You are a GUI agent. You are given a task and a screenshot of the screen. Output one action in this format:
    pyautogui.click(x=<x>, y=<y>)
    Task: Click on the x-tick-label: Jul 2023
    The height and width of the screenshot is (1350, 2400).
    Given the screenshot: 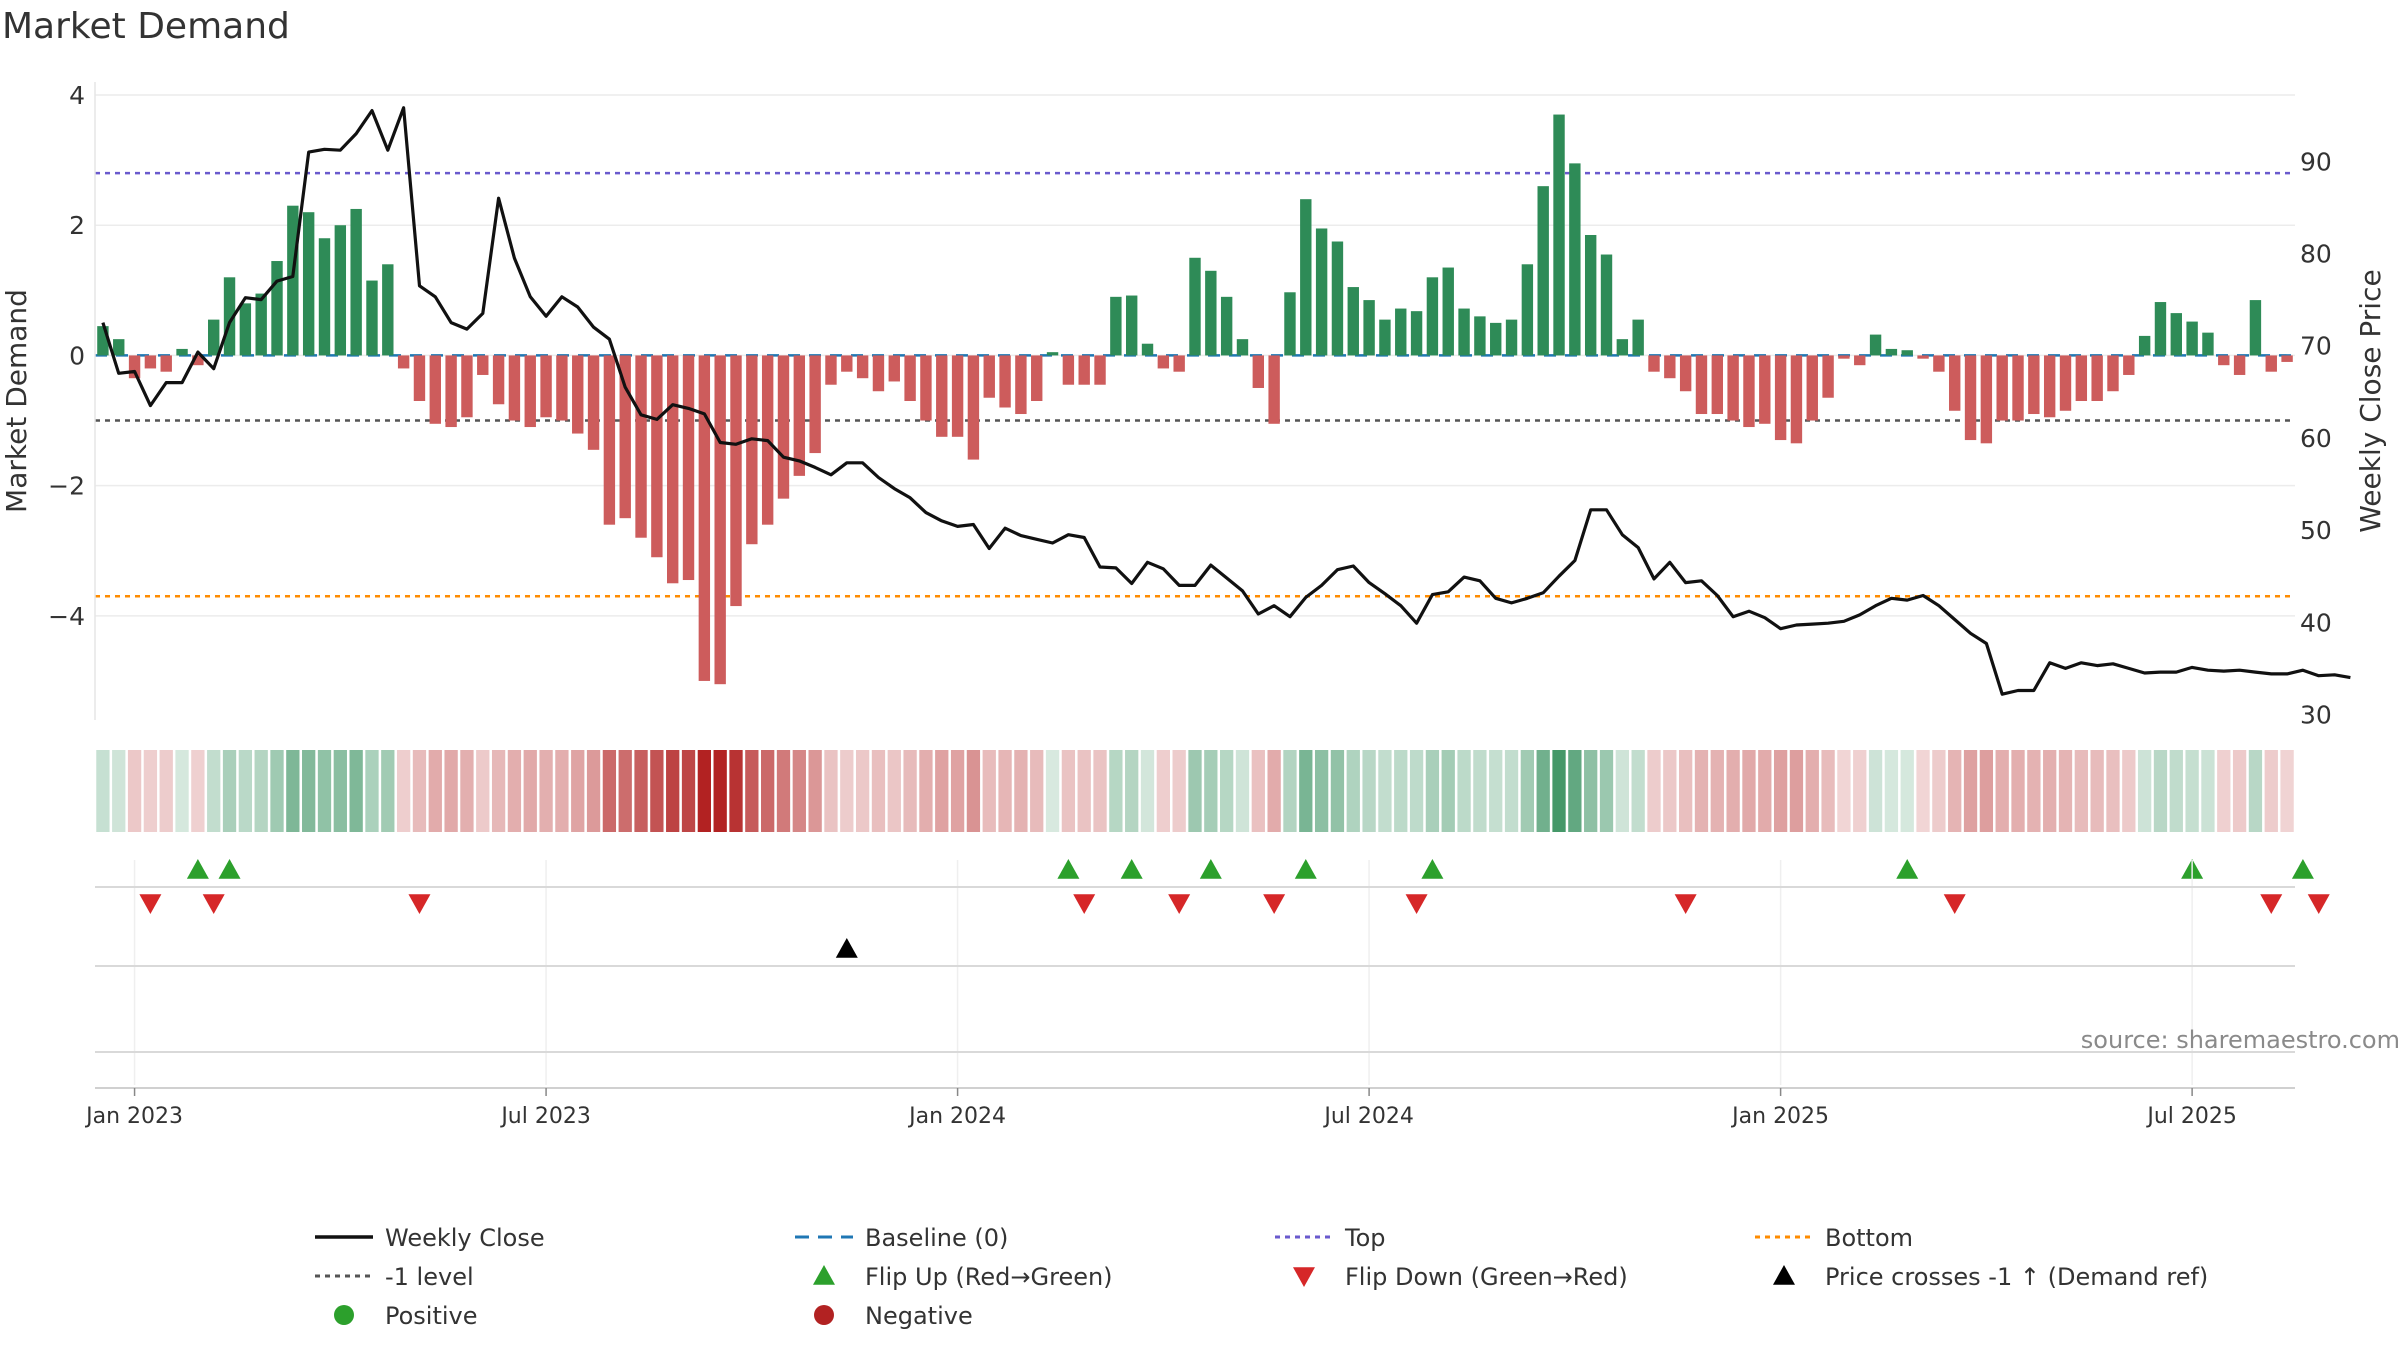 What is the action you would take?
    pyautogui.click(x=545, y=1116)
    